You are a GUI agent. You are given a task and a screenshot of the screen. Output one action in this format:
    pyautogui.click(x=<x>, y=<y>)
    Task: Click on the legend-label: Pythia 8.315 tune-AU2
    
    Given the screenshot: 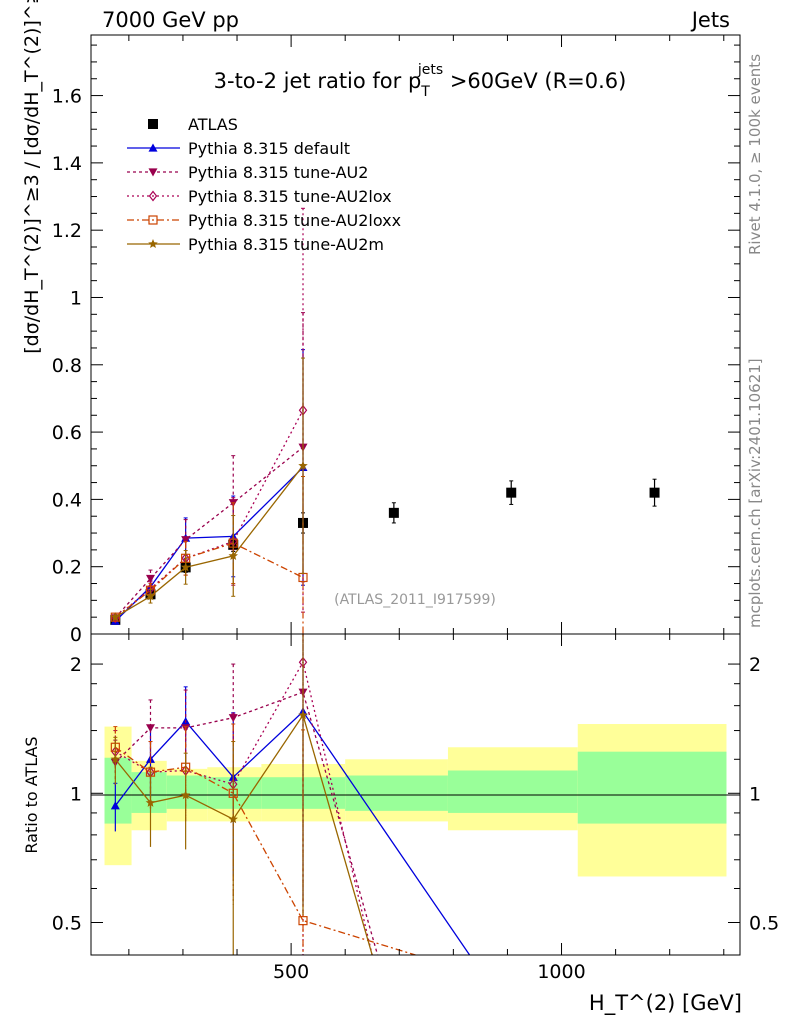 What is the action you would take?
    pyautogui.click(x=278, y=172)
    